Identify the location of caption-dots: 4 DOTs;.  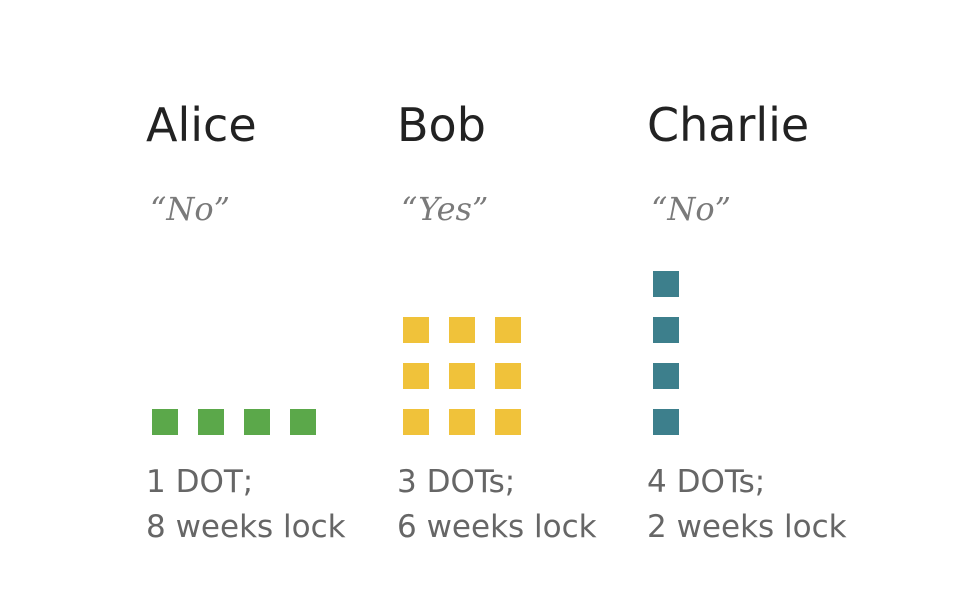
(706, 482).